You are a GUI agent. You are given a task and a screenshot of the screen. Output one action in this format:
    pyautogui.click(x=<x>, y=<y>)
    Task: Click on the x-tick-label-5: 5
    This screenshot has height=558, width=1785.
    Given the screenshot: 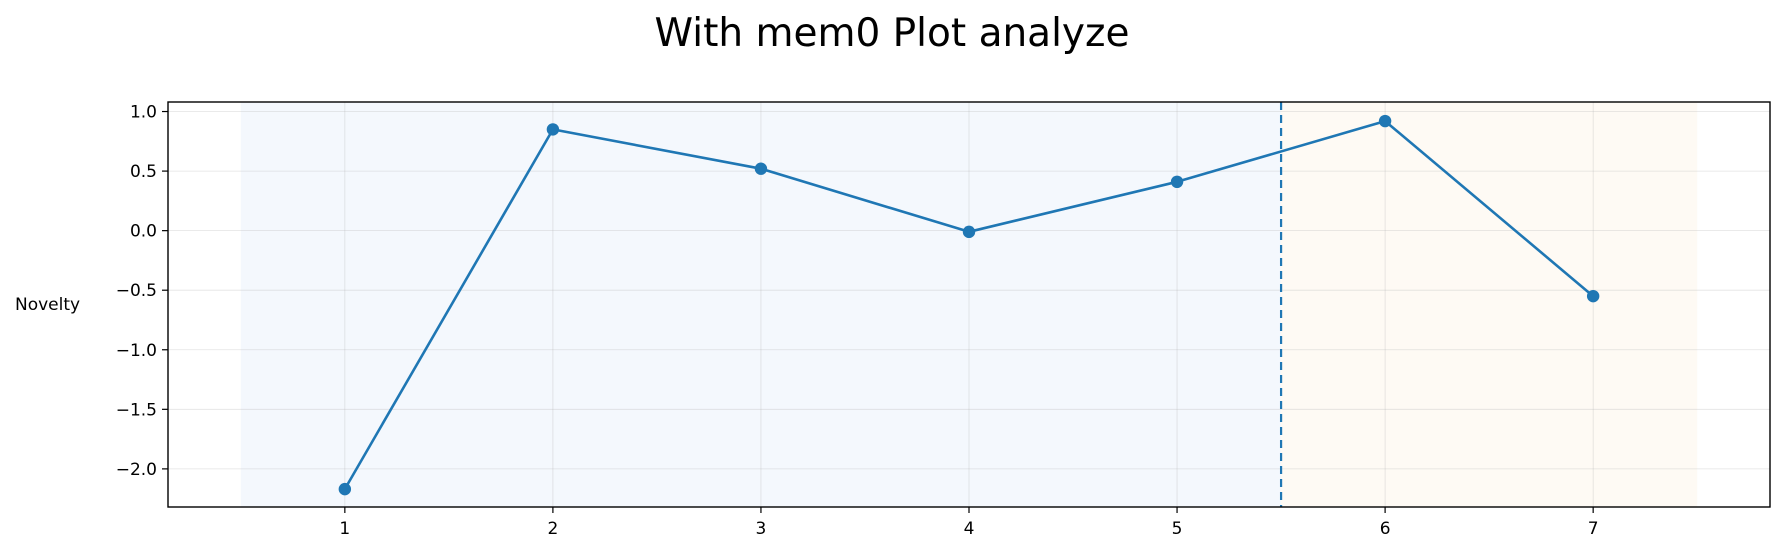 What is the action you would take?
    pyautogui.click(x=1177, y=529)
    